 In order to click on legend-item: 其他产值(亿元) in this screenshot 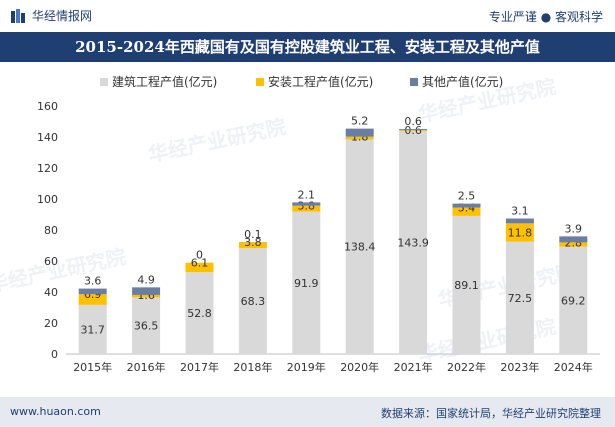, I will do `click(456, 81)`.